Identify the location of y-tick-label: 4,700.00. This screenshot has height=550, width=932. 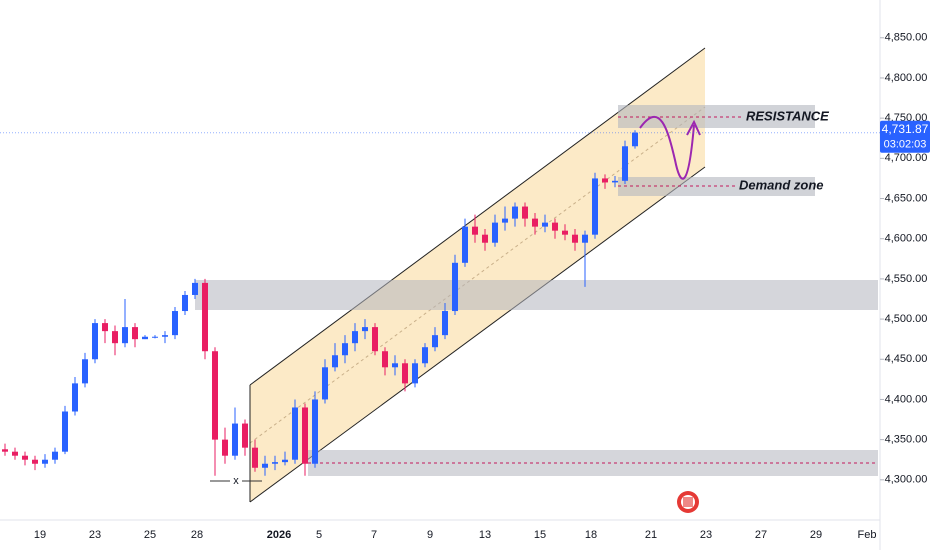
(906, 158).